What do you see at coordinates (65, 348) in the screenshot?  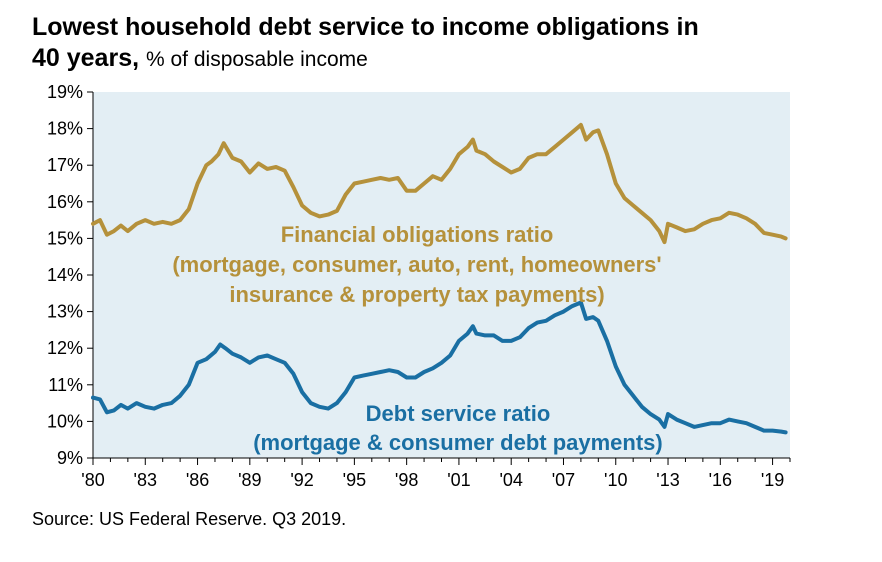 I see `y-tick-label: 12%` at bounding box center [65, 348].